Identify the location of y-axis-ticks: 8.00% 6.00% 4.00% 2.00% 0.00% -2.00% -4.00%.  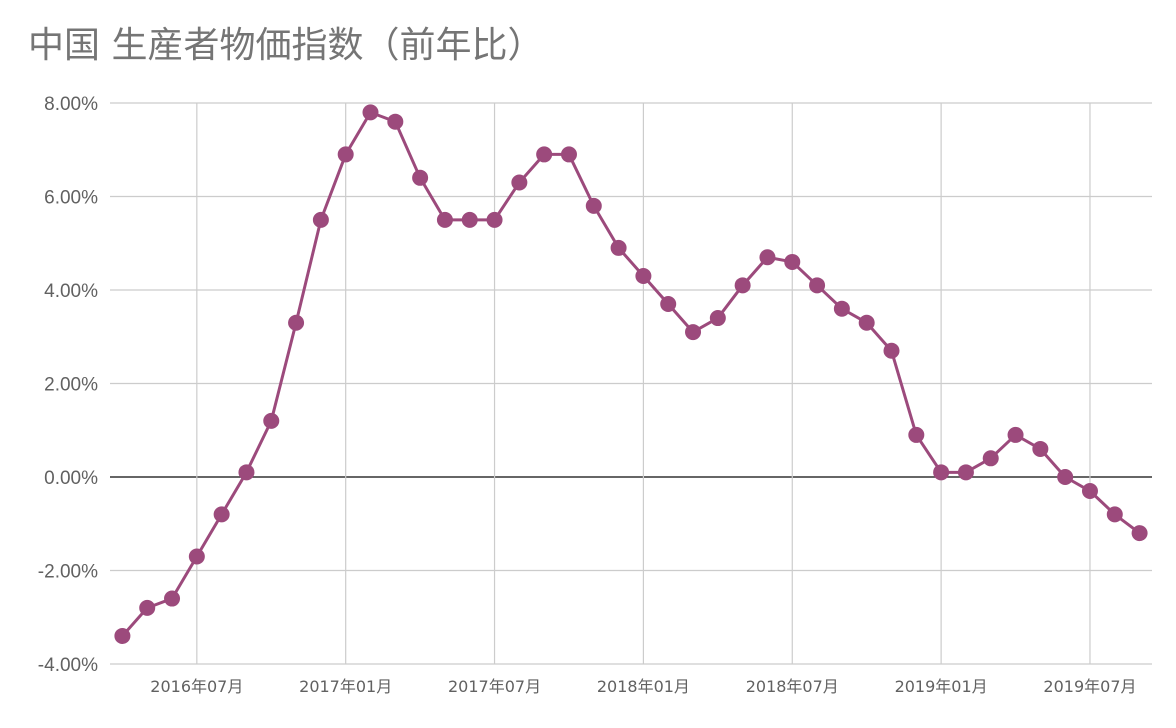
(68, 385).